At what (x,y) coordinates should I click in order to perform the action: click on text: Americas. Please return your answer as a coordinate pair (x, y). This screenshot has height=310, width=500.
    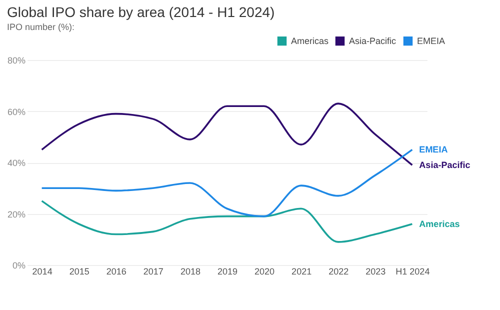
    Looking at the image, I should click on (439, 224).